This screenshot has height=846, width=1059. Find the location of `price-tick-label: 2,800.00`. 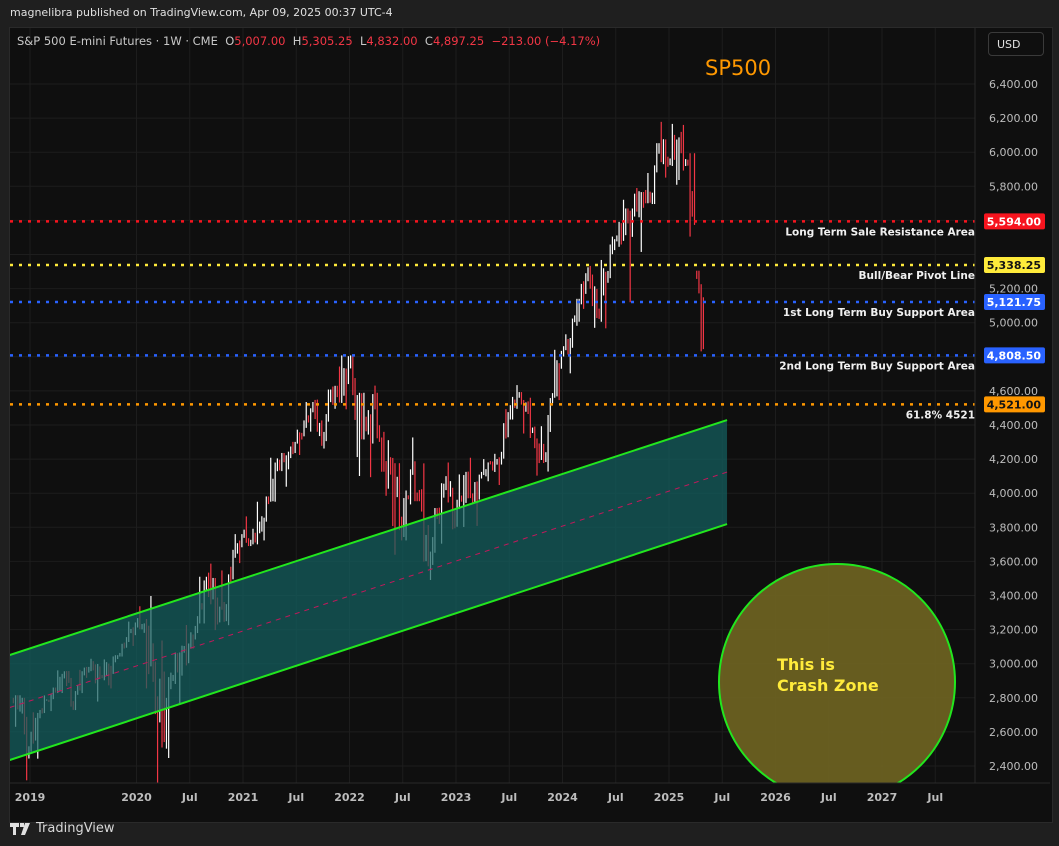

price-tick-label: 2,800.00 is located at coordinates (1013, 698).